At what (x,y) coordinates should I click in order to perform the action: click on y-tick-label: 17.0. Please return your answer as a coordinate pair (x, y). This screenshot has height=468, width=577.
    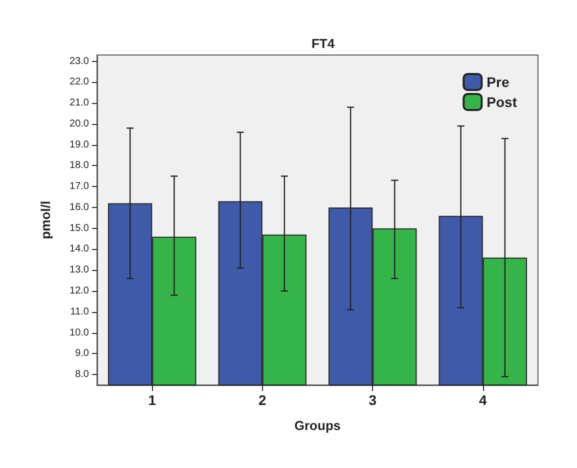
    Looking at the image, I should click on (80, 186).